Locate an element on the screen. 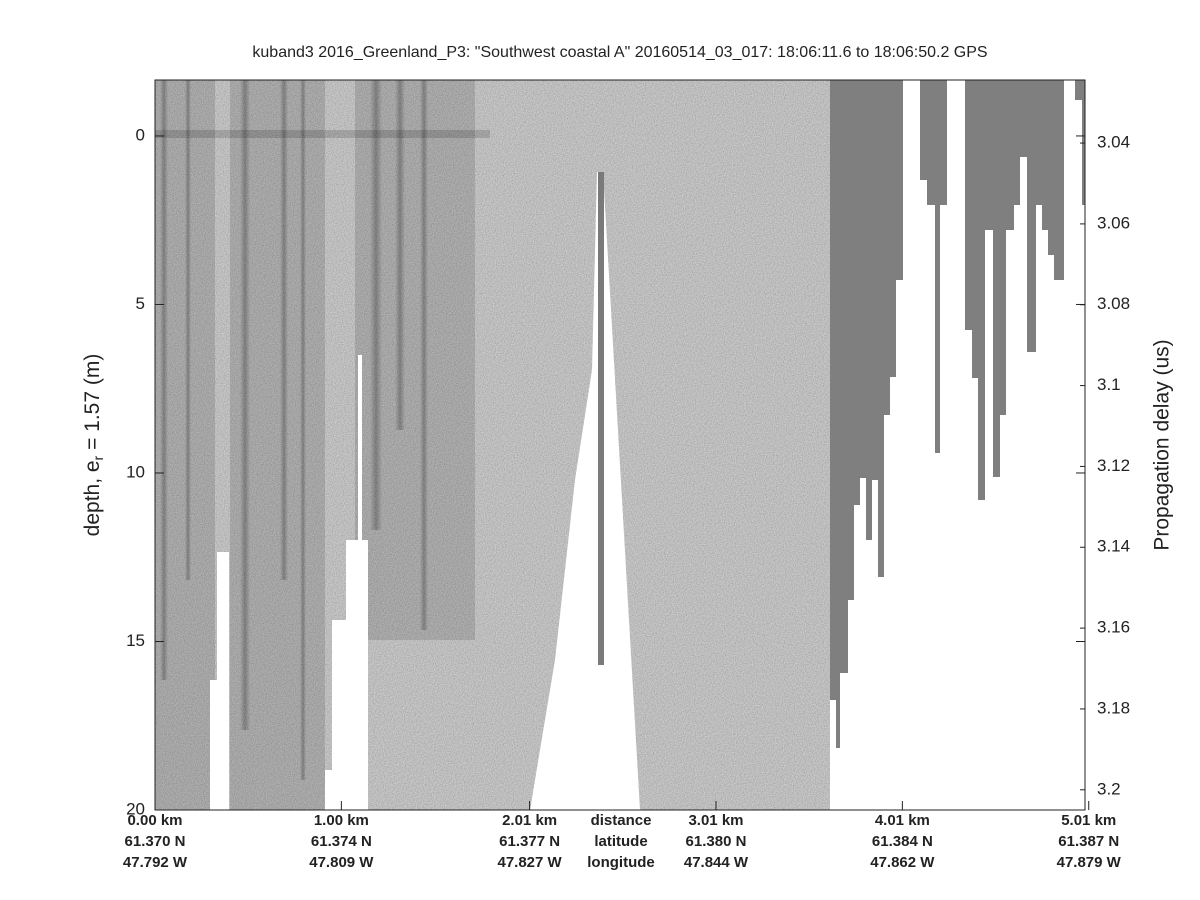 This screenshot has height=900, width=1200. y2-tick-label: 3.2 is located at coordinates (1109, 788).